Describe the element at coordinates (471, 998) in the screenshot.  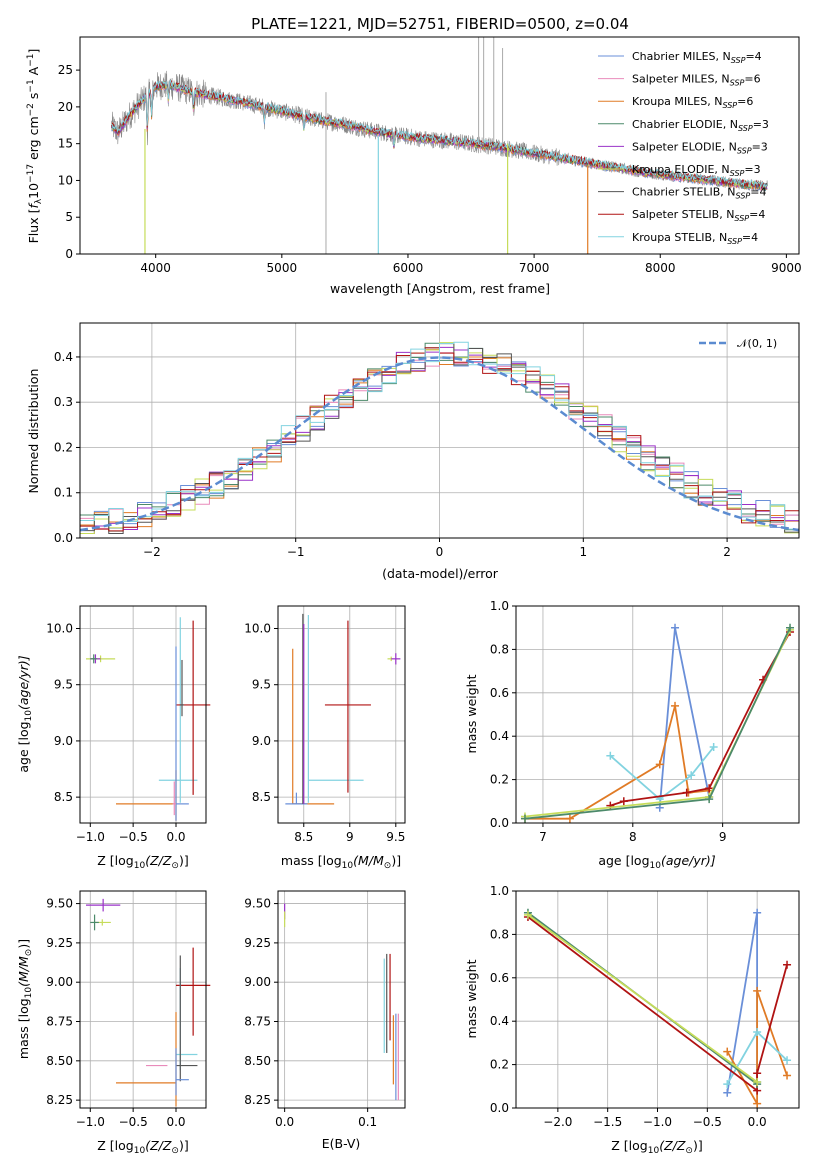
I see `weight-z-ylabel: mass weight` at that location.